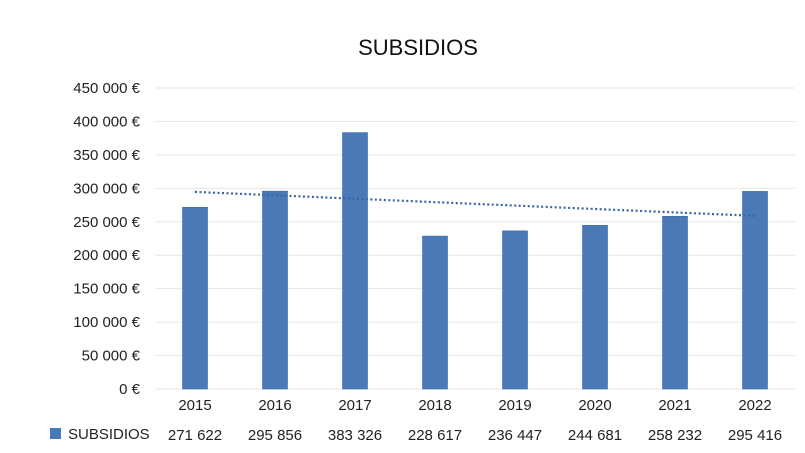 The height and width of the screenshot is (453, 805). I want to click on legend-swatch, so click(55, 433).